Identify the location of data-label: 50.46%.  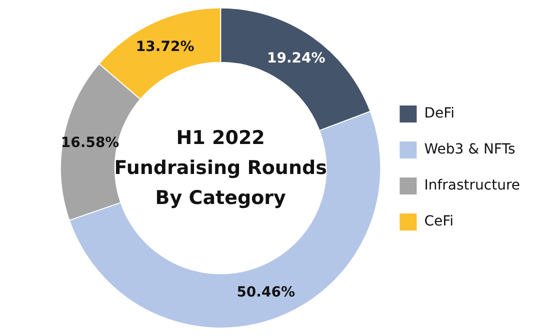
(266, 292).